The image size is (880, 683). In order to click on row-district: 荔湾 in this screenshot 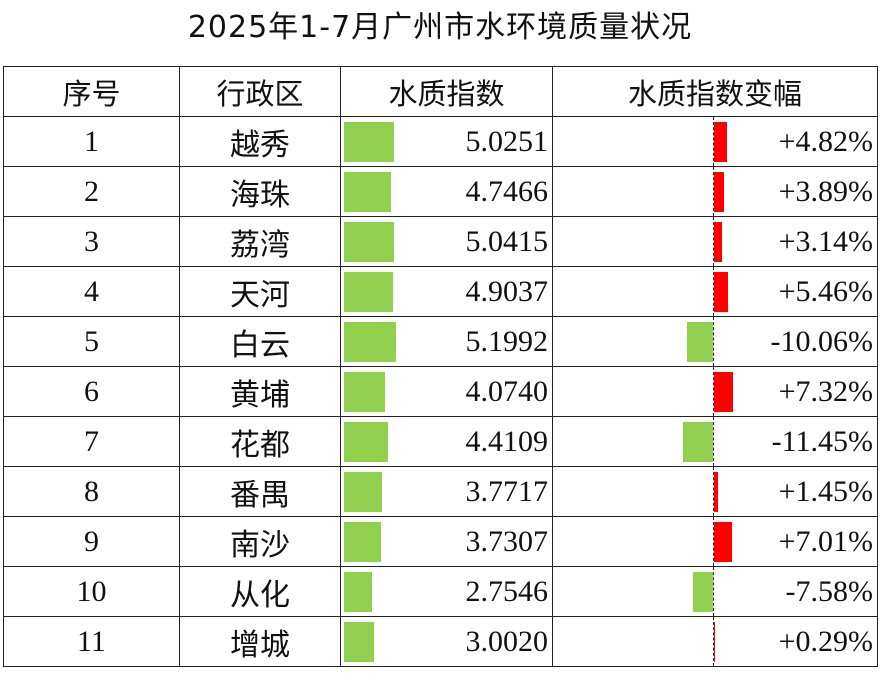, I will do `click(260, 241)`.